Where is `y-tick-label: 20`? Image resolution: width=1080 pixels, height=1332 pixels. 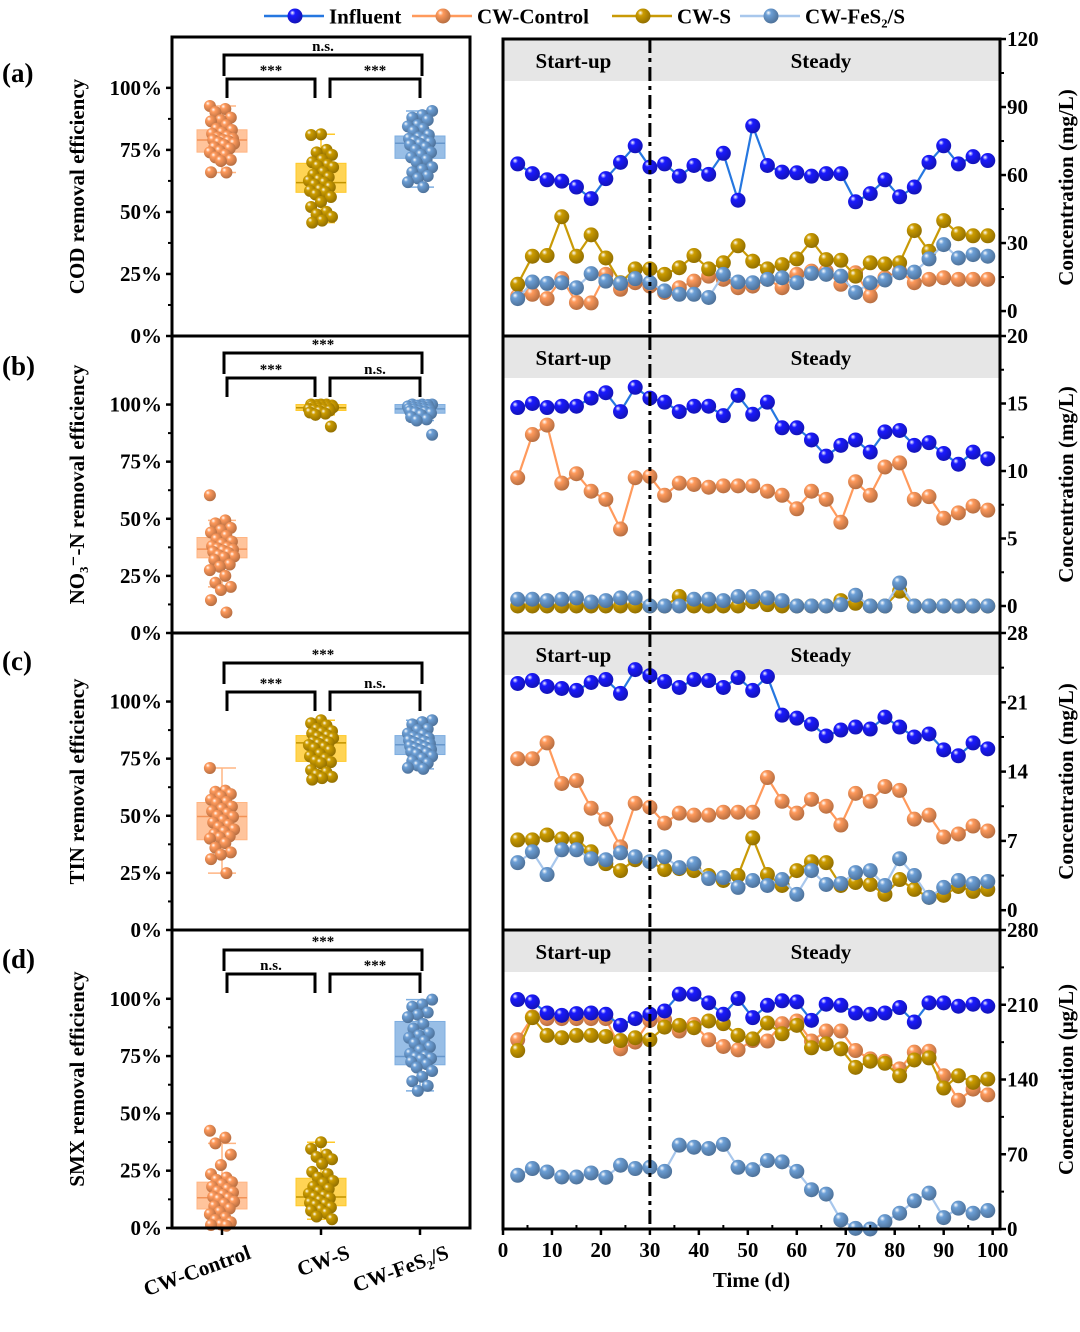 y-tick-label: 20 is located at coordinates (1017, 336).